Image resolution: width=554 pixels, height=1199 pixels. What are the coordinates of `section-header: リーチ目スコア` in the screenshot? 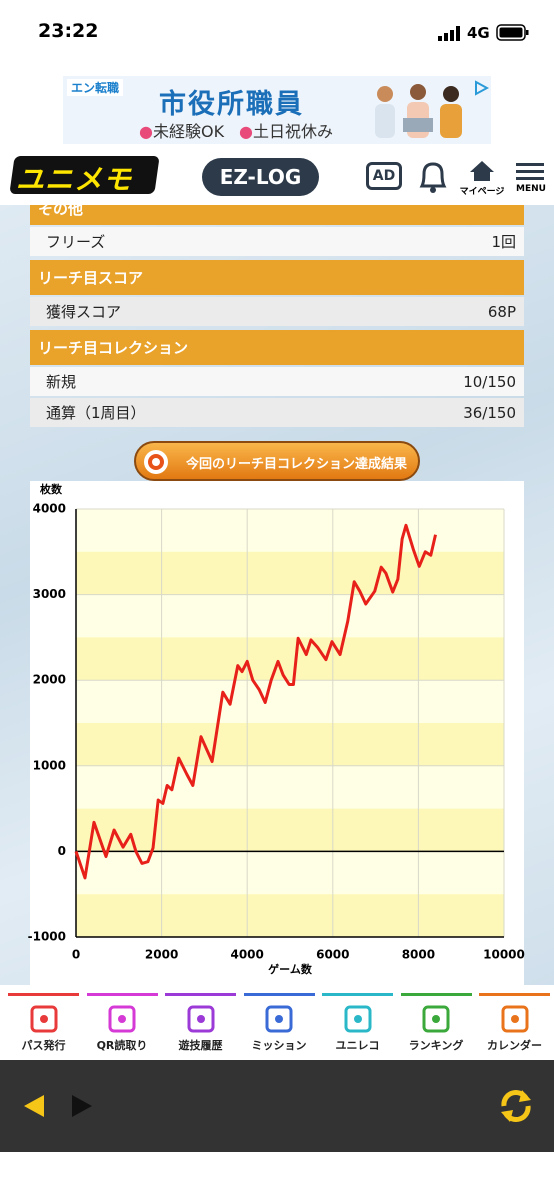 It's located at (277, 277).